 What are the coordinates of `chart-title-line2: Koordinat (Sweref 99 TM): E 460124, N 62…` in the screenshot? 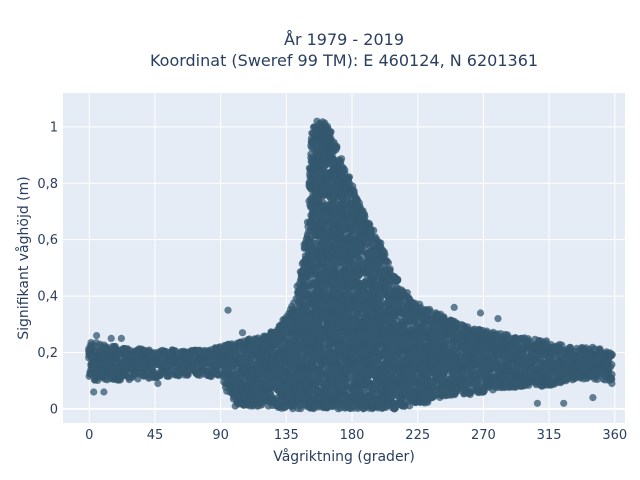 It's located at (344, 60).